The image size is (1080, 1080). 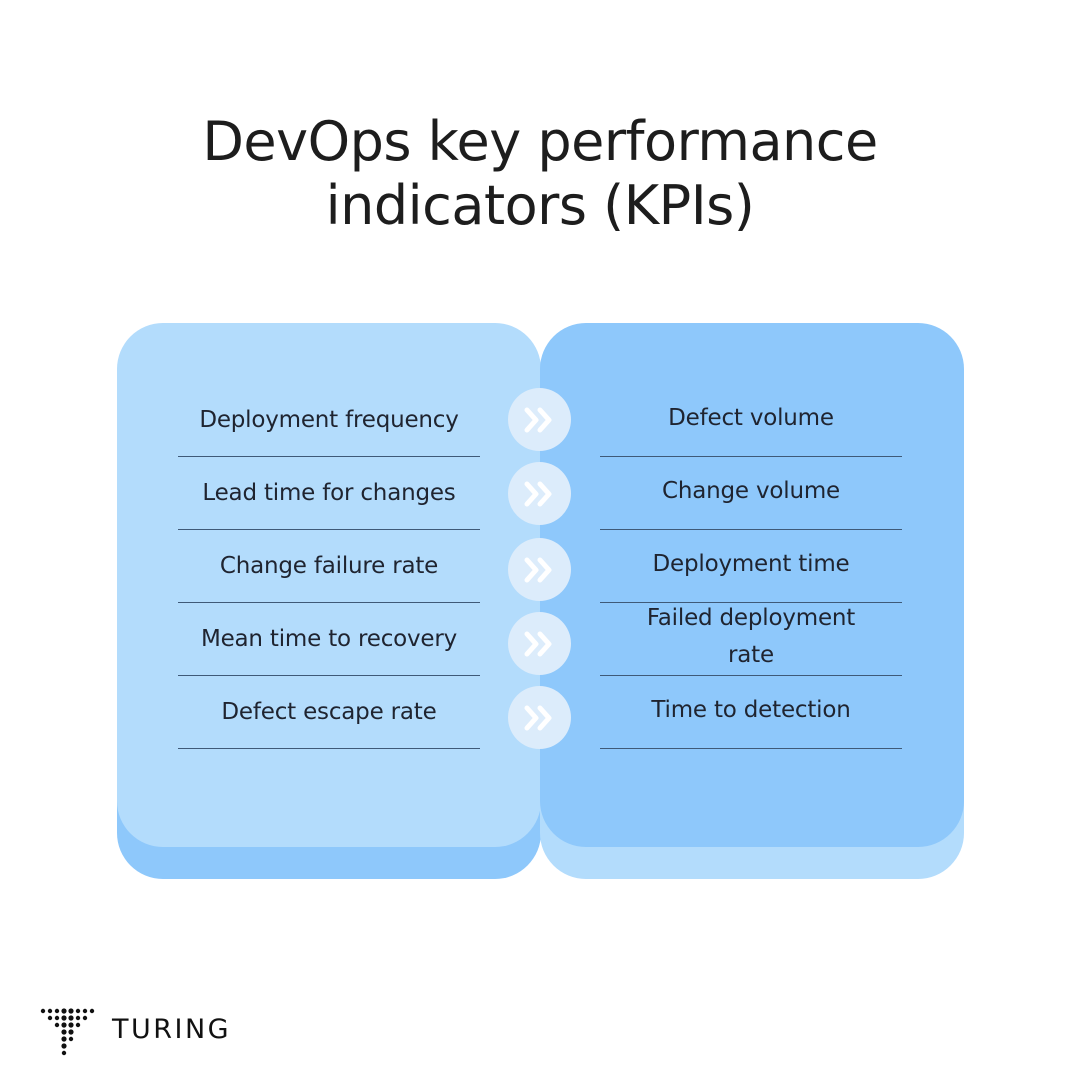 I want to click on list-item: Change volume, so click(x=751, y=493).